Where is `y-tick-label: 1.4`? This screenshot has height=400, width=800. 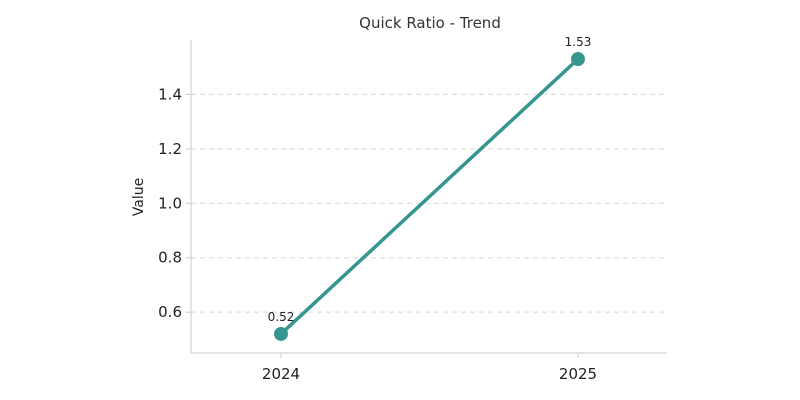 y-tick-label: 1.4 is located at coordinates (170, 94).